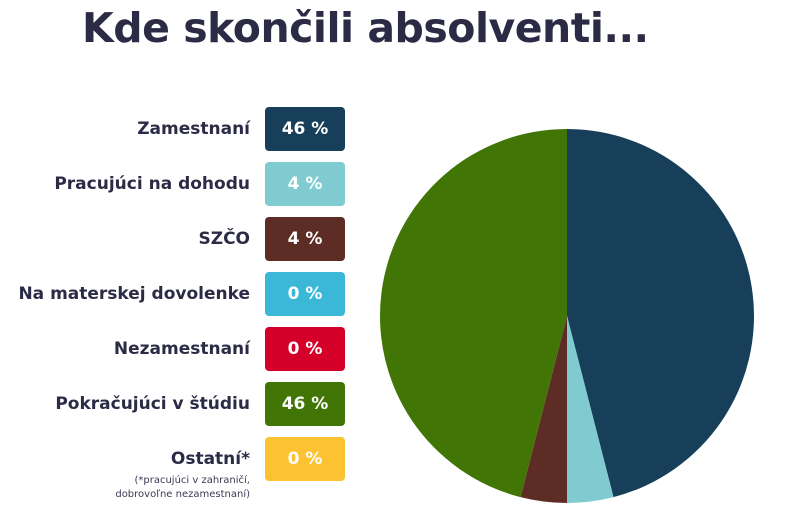 The image size is (785, 522). What do you see at coordinates (172, 239) in the screenshot?
I see `legend-item: SZČO 4 %` at bounding box center [172, 239].